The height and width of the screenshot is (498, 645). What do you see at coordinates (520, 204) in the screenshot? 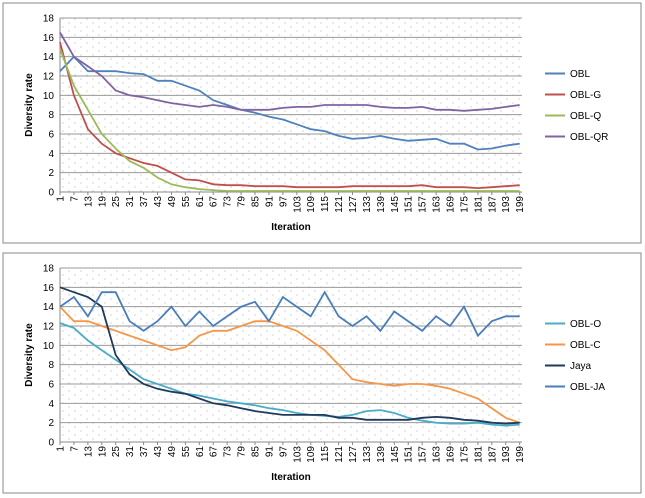
I see `x-tick-label: 199` at bounding box center [520, 204].